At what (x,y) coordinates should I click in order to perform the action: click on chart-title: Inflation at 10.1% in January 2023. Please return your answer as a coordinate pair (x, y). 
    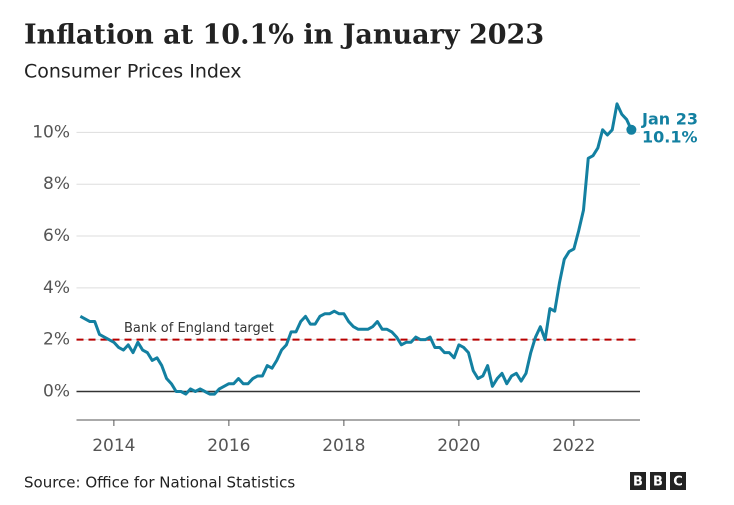
    Looking at the image, I should click on (284, 35).